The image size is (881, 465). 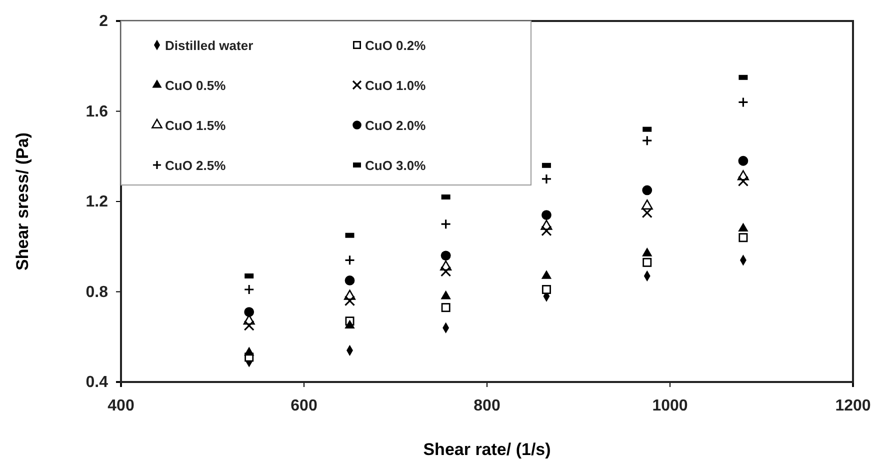 What do you see at coordinates (487, 449) in the screenshot?
I see `x-axis-title: Shear rate/ (1/s)` at bounding box center [487, 449].